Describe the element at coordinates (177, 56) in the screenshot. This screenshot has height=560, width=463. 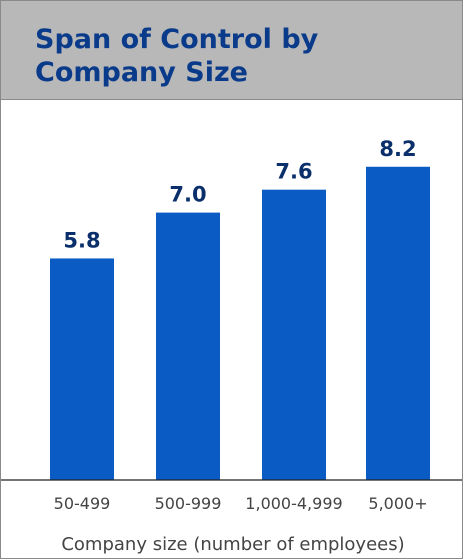
I see `chart-title: Span of Control by Company Size` at that location.